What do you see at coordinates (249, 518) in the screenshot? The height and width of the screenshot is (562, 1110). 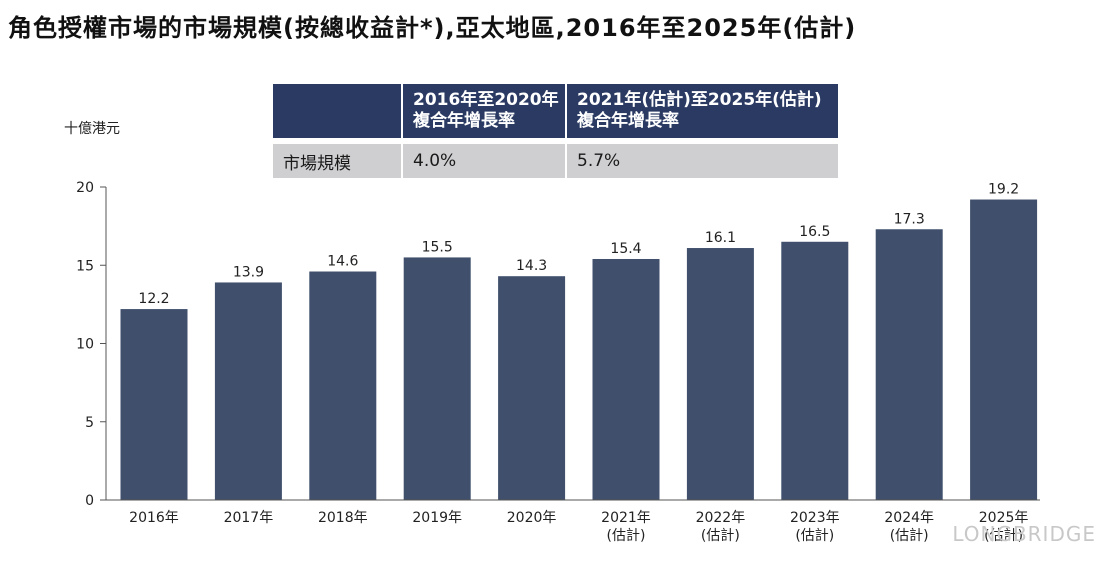 I see `x-tick-label: 2017年` at bounding box center [249, 518].